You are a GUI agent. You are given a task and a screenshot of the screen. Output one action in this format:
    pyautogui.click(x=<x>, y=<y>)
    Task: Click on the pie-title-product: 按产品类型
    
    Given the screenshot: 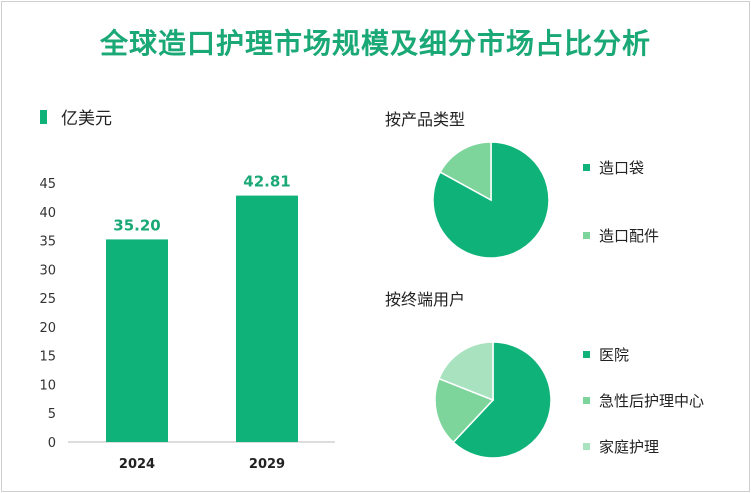 What is the action you would take?
    pyautogui.click(x=425, y=119)
    